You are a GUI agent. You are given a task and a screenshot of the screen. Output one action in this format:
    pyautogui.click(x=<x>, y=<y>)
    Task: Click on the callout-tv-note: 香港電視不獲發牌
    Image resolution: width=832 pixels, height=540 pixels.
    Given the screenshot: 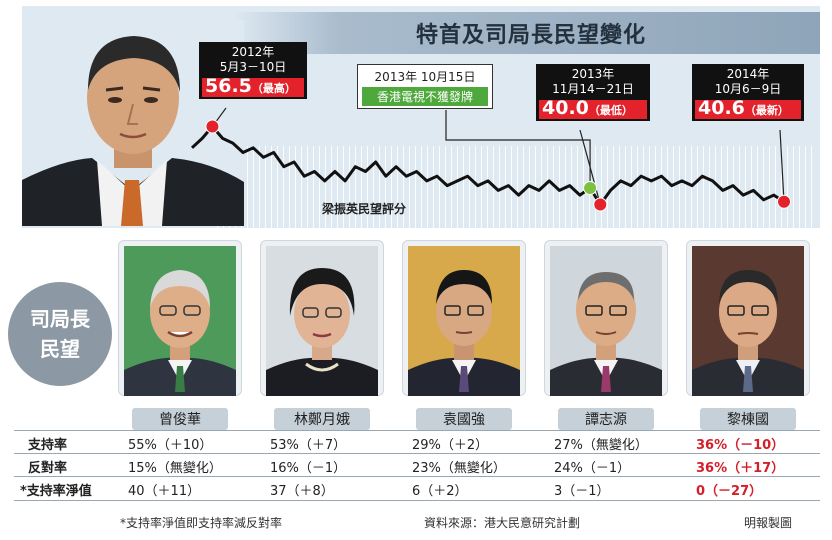 What is the action you would take?
    pyautogui.click(x=425, y=96)
    